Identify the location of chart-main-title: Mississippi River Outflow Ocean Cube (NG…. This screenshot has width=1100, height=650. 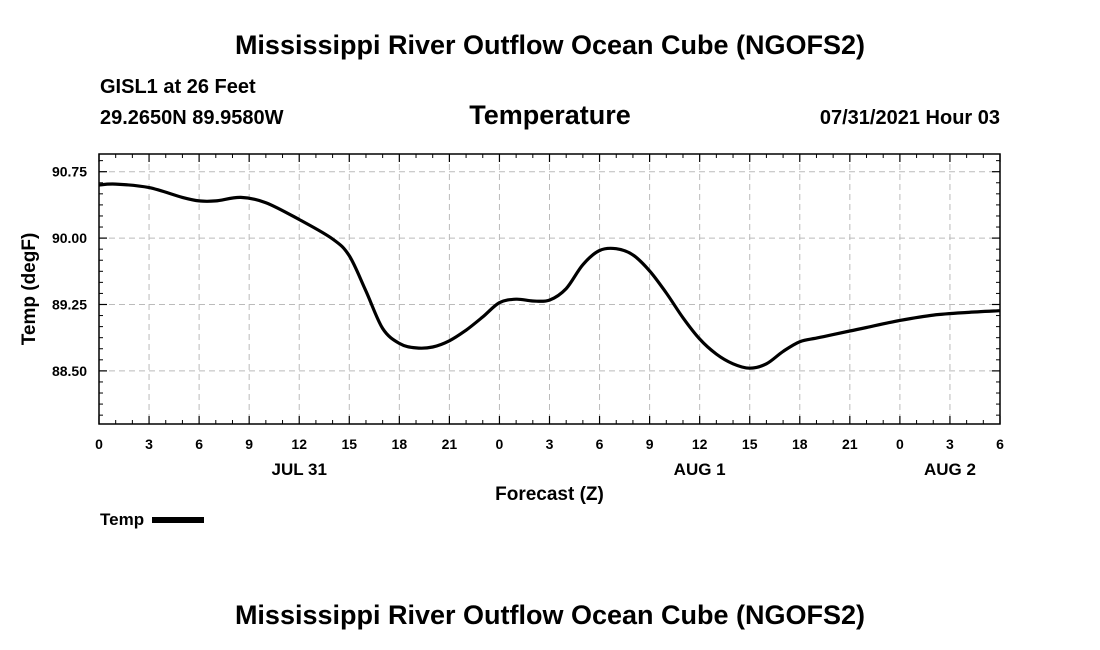
(550, 45).